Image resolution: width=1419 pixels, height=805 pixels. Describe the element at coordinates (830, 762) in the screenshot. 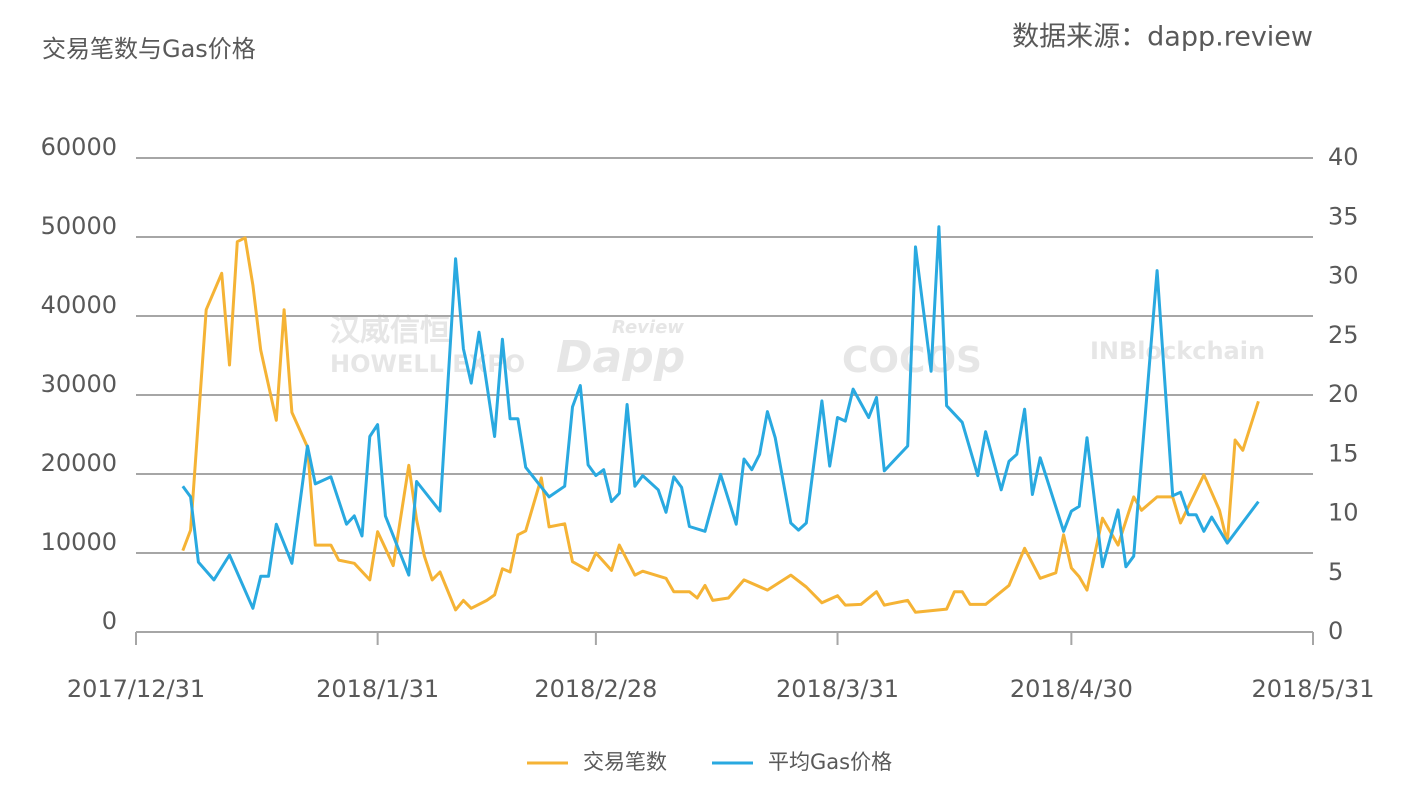

I see `legend-label: 平均Gas价格` at that location.